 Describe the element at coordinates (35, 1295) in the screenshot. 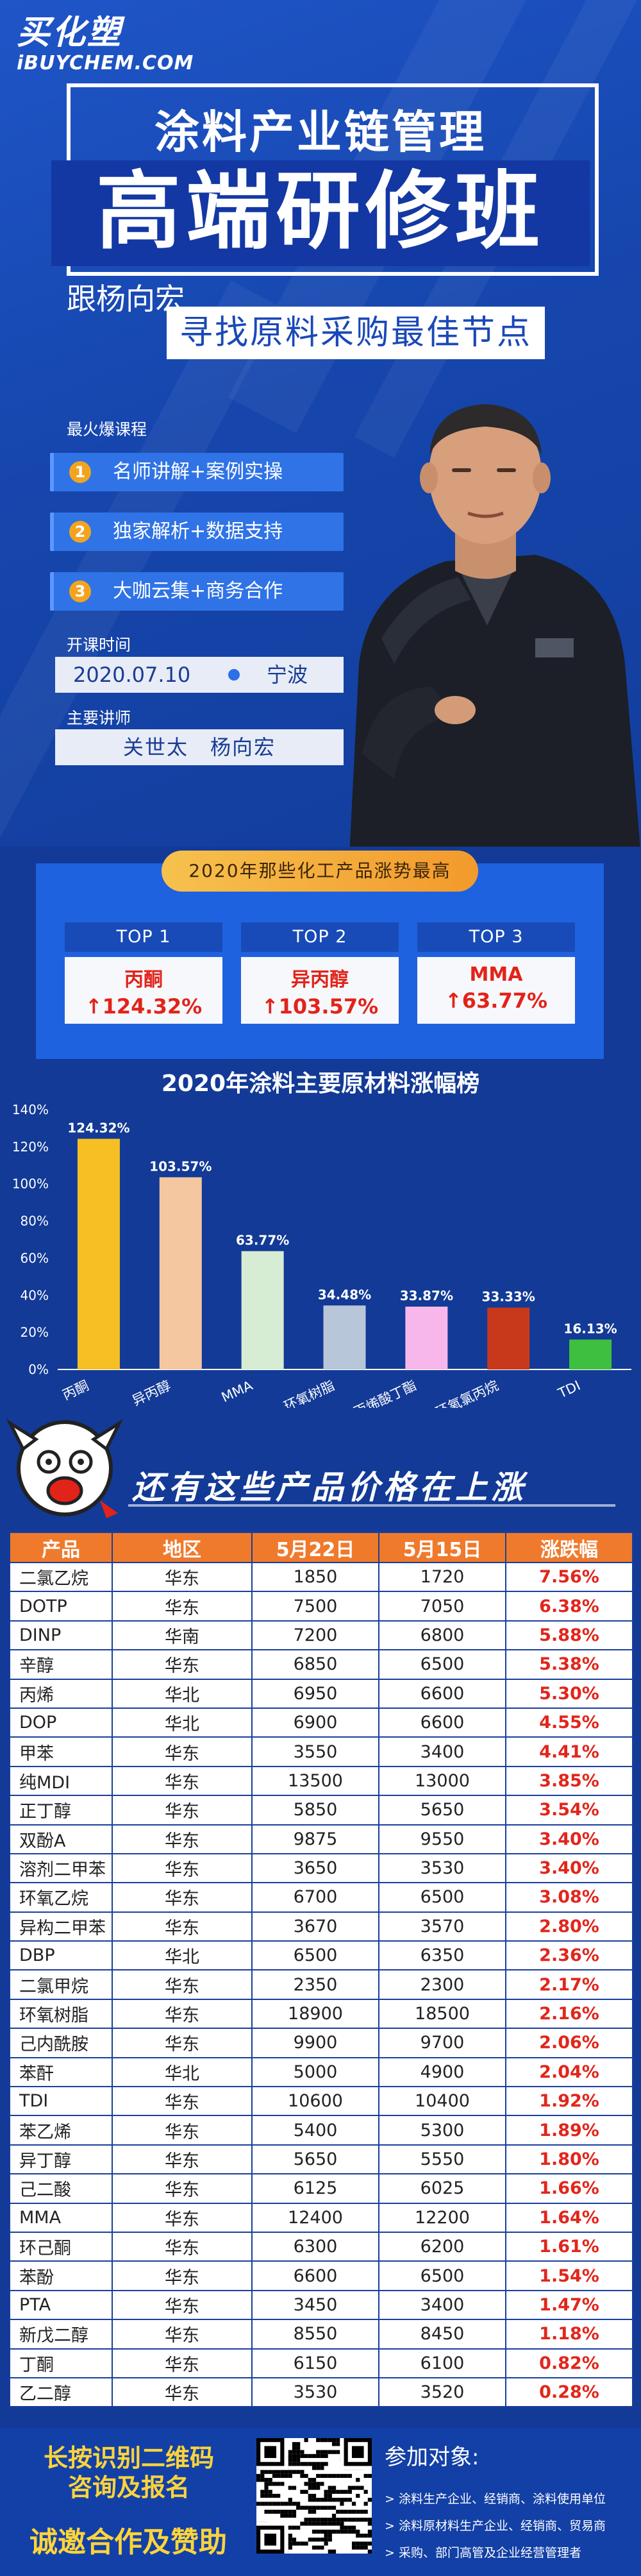

I see `y-tick-label: 40%` at that location.